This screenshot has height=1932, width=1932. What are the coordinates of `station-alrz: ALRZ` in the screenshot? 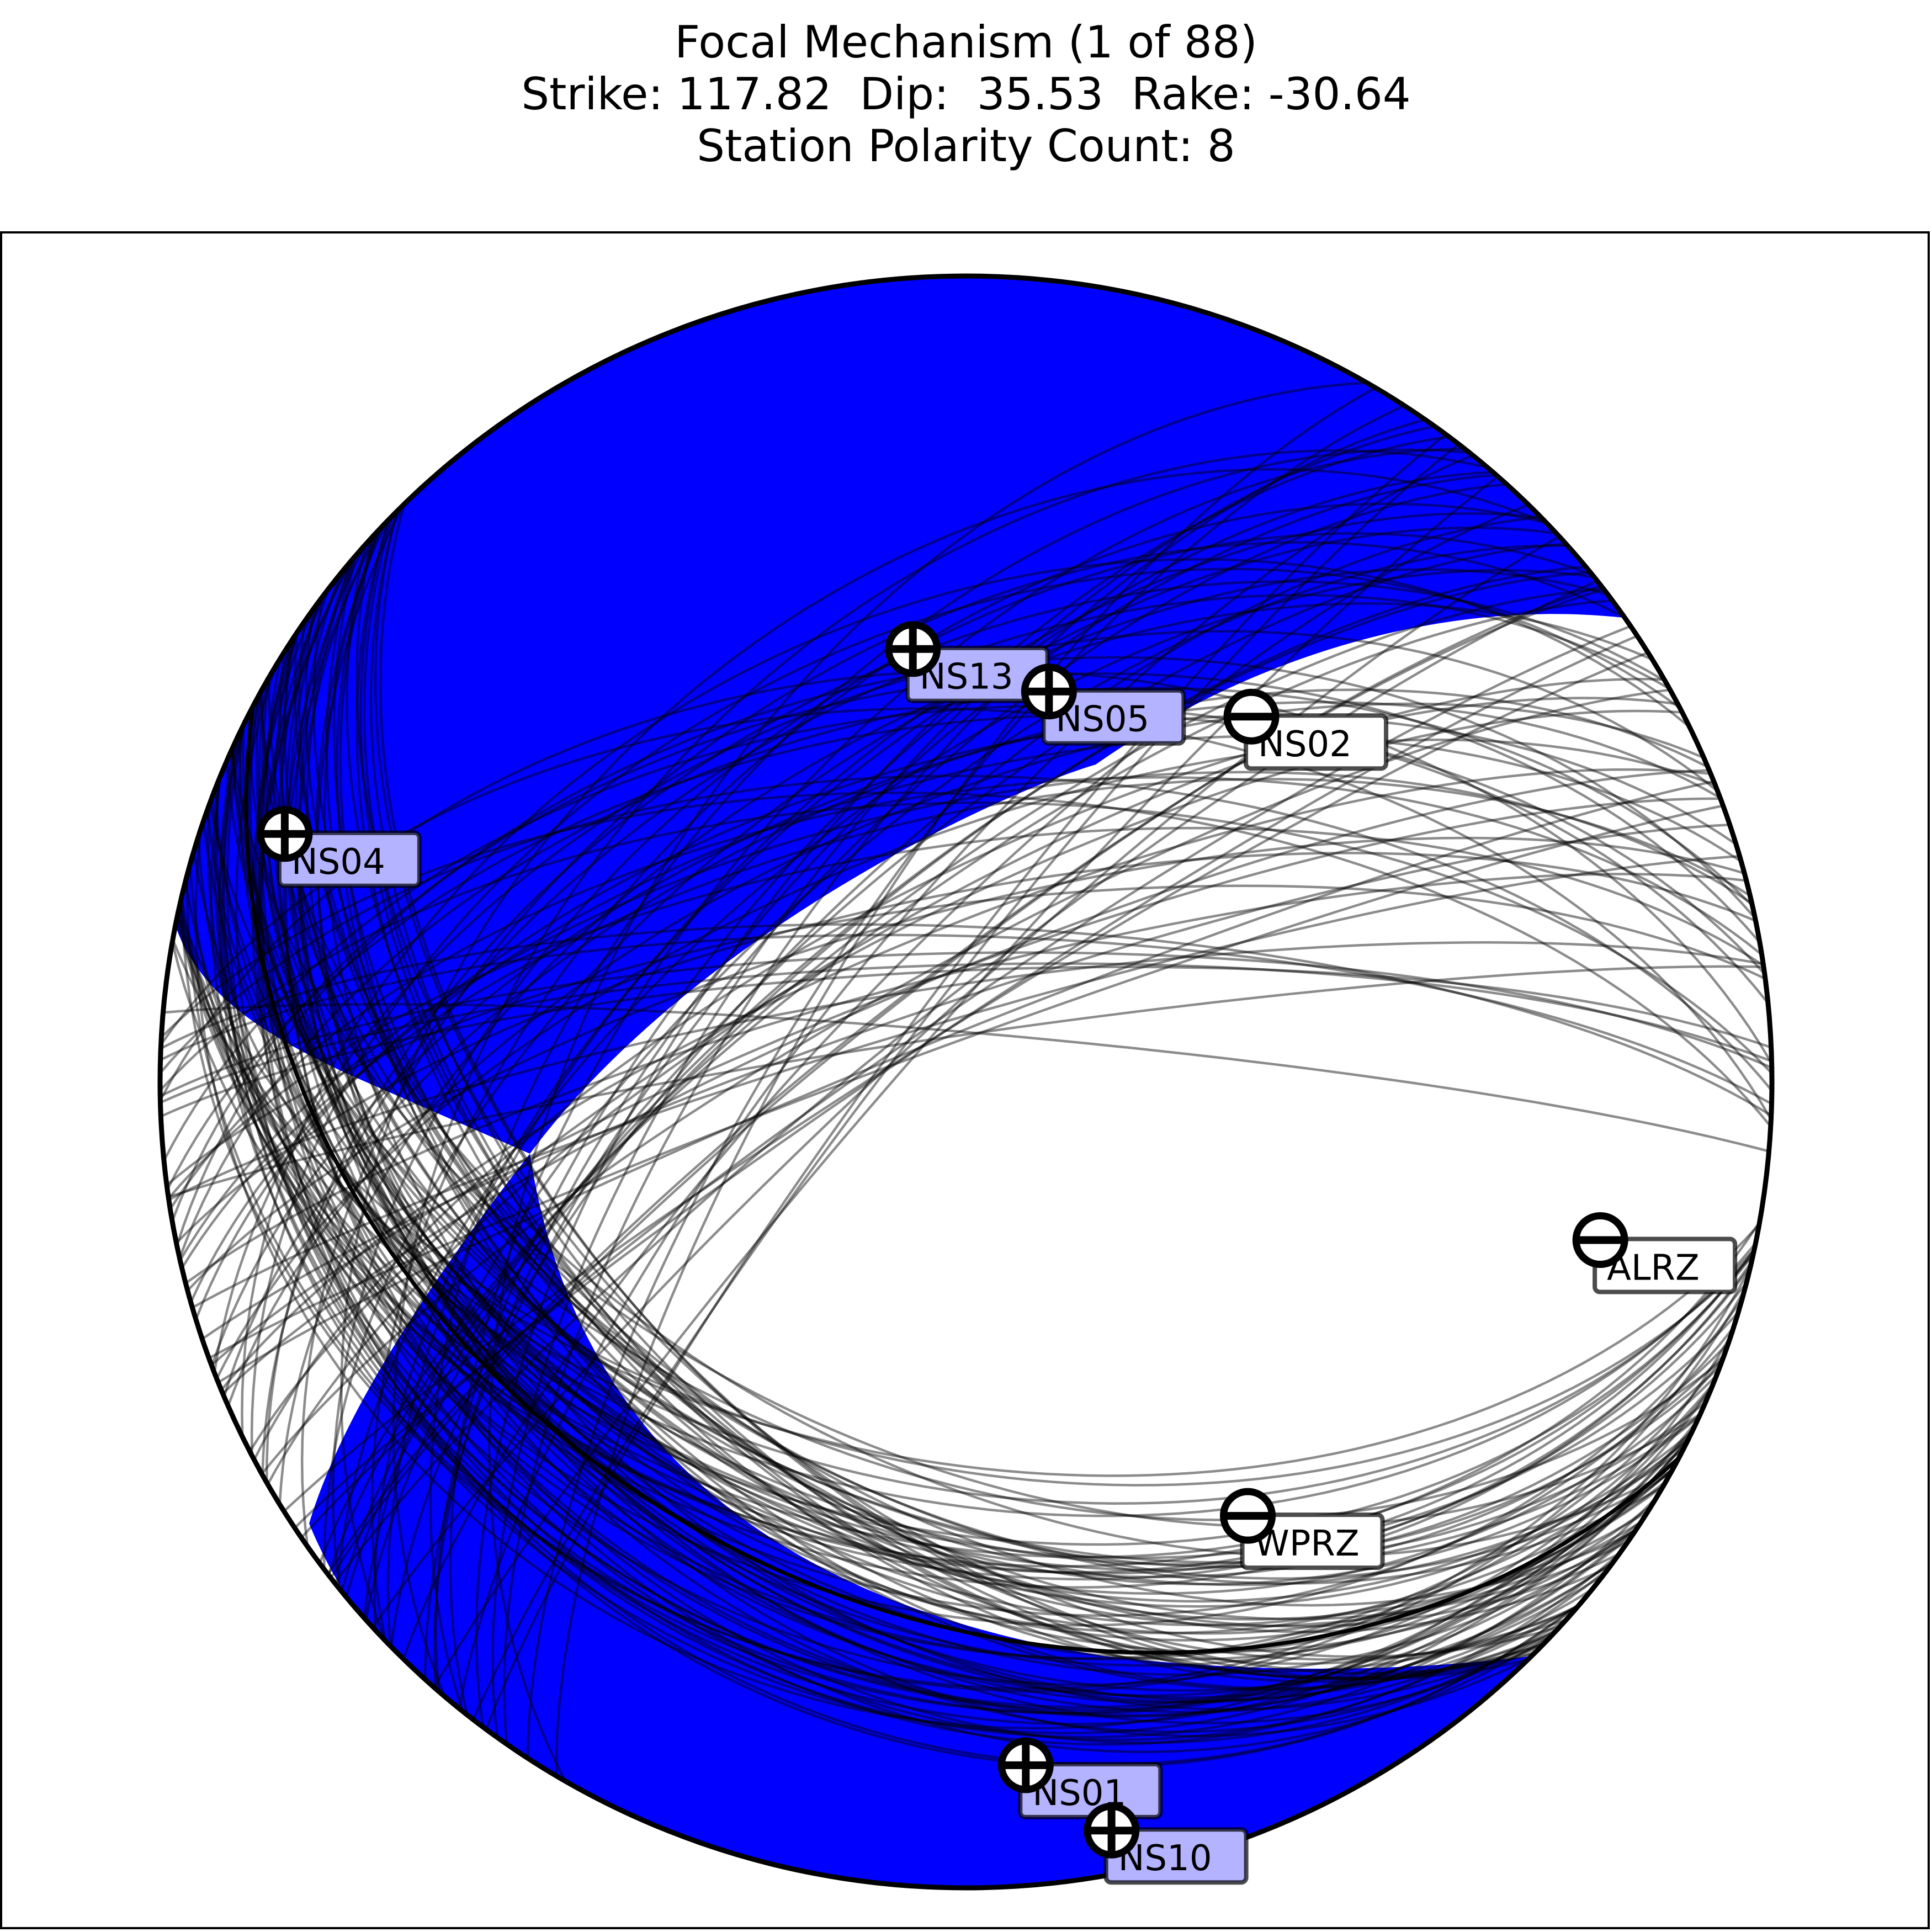 It's located at (1655, 1253).